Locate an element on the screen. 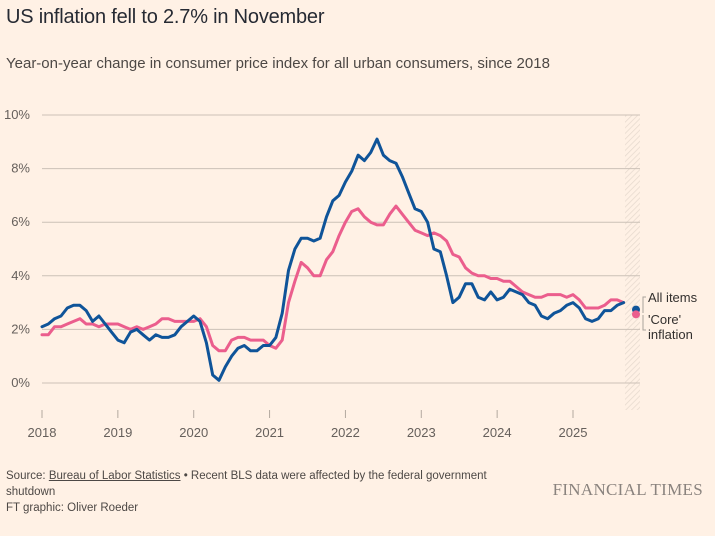 The width and height of the screenshot is (715, 536). x-tick-label: 2025 is located at coordinates (573, 432).